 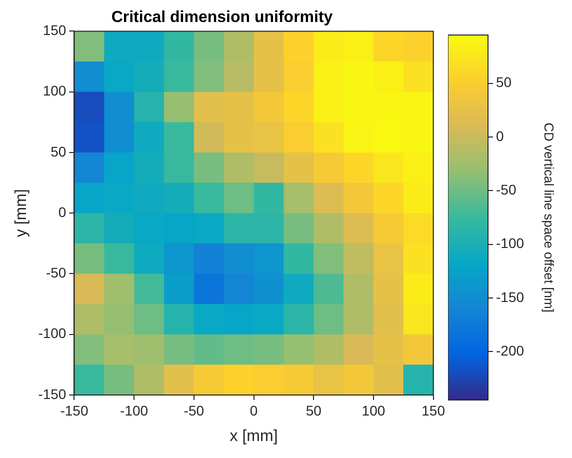 I want to click on y-tick-label: 100, so click(x=54, y=90).